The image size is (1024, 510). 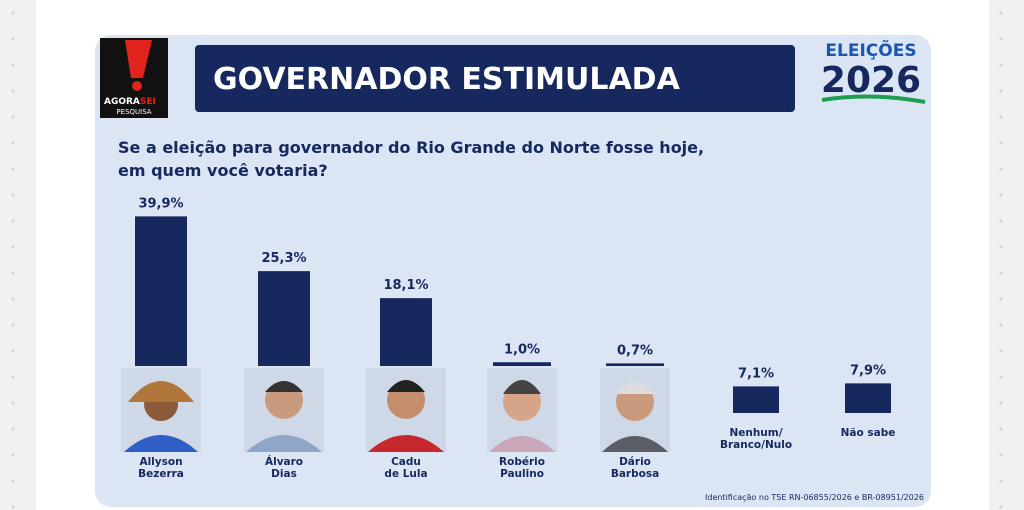 I want to click on value-label: 0,7%, so click(x=635, y=350).